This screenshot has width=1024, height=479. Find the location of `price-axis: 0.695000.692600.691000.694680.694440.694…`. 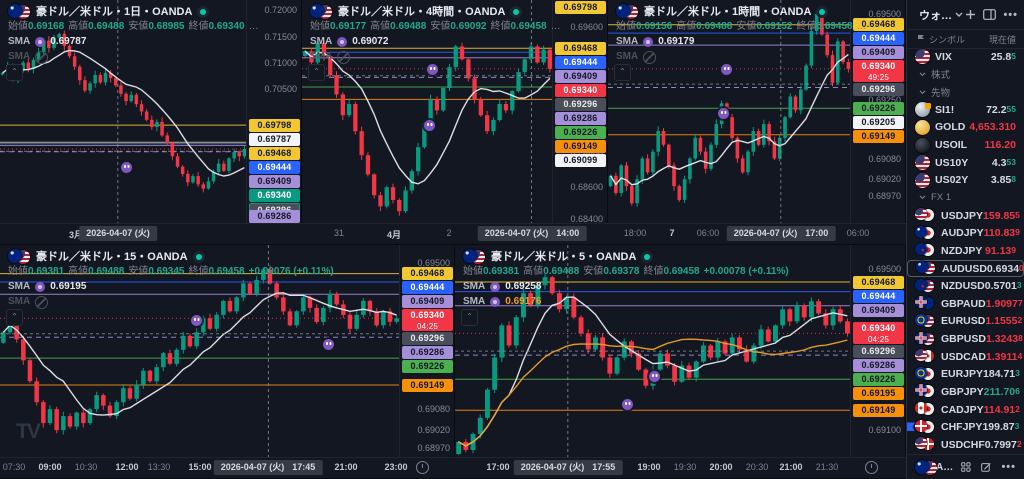

price-axis: 0.695000.692600.691000.694680.694440.694… is located at coordinates (877, 351).